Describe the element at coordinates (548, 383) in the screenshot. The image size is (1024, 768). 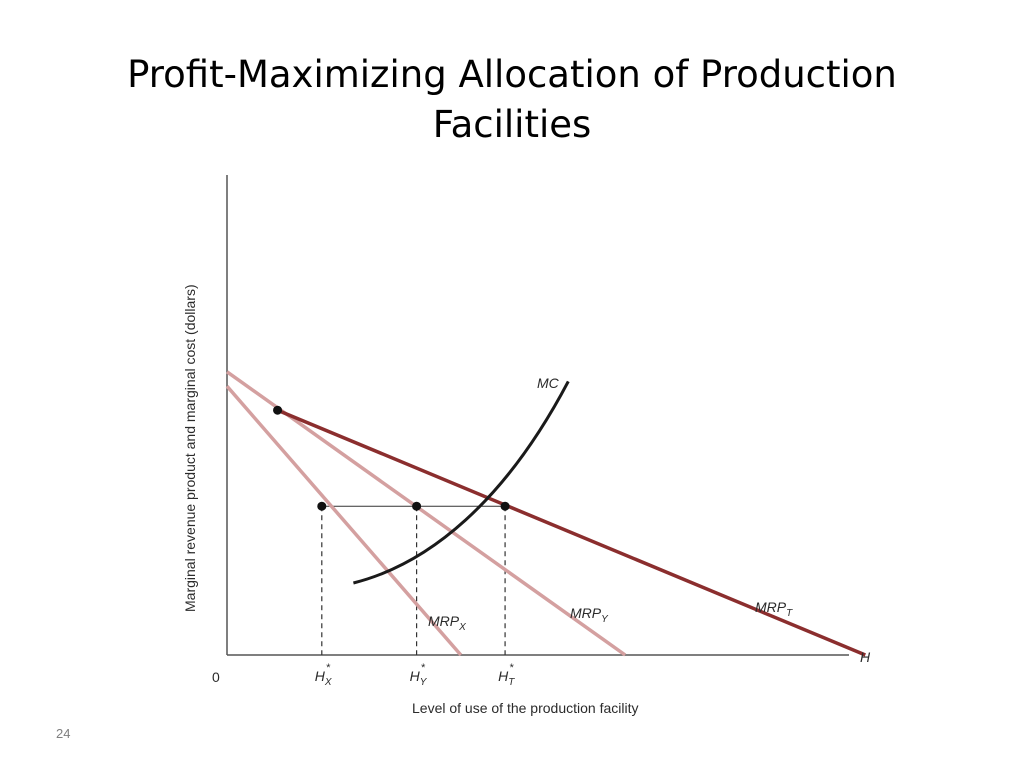
I see `mc-label: MC` at that location.